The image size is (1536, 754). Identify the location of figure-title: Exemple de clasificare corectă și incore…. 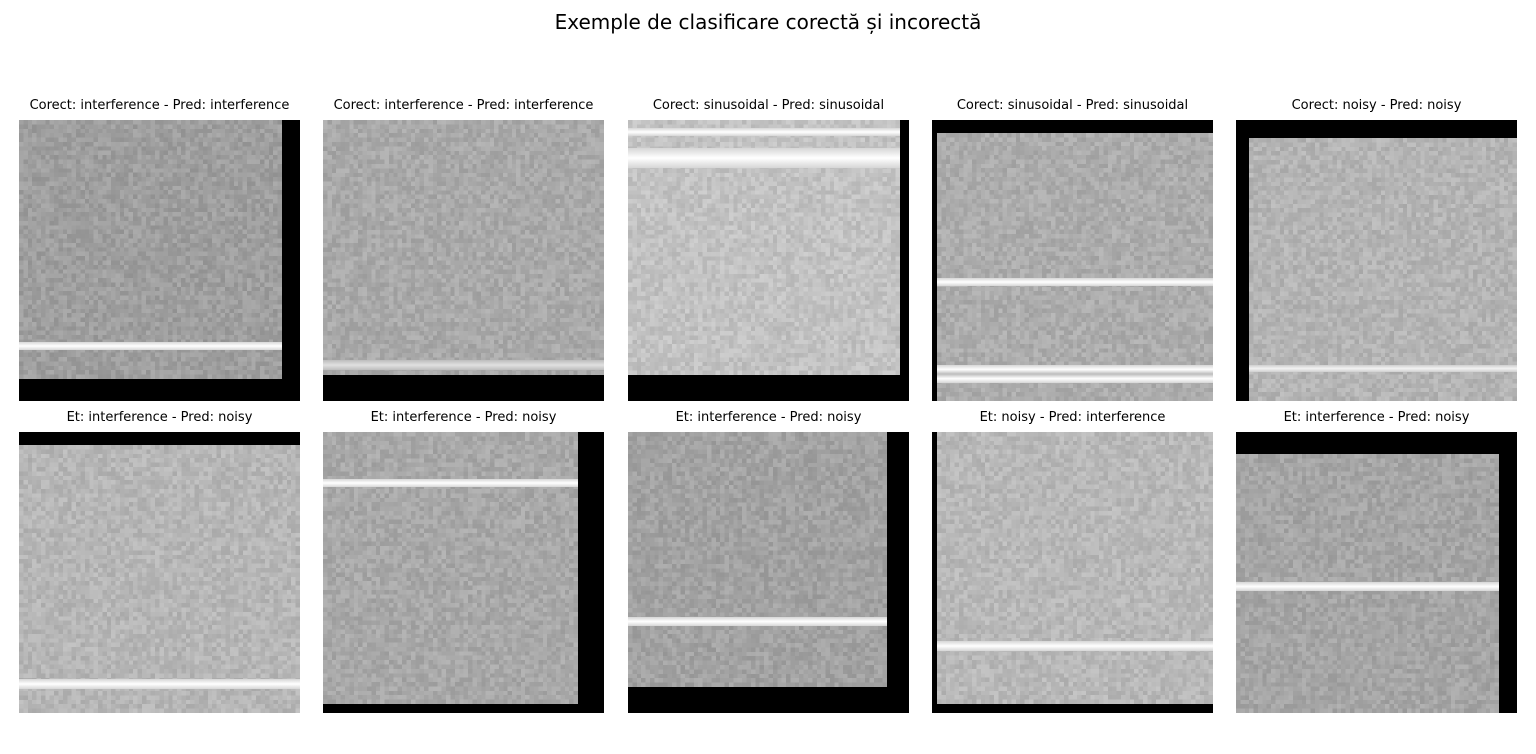
(768, 22).